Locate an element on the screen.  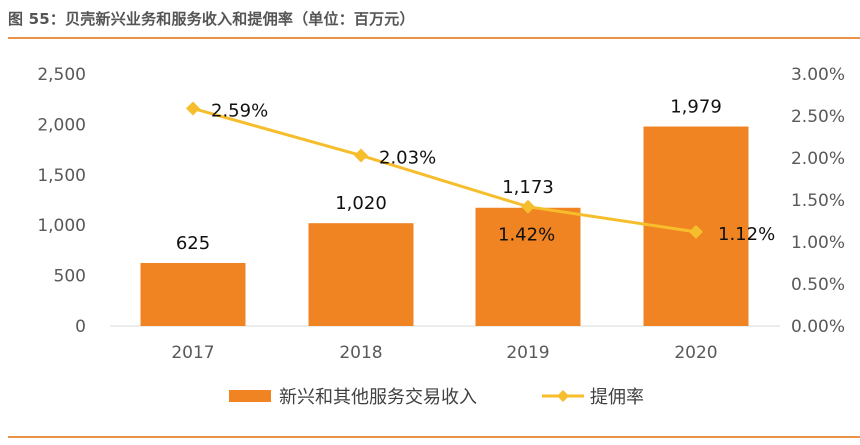
legend-line-label: 提佣率 is located at coordinates (617, 397).